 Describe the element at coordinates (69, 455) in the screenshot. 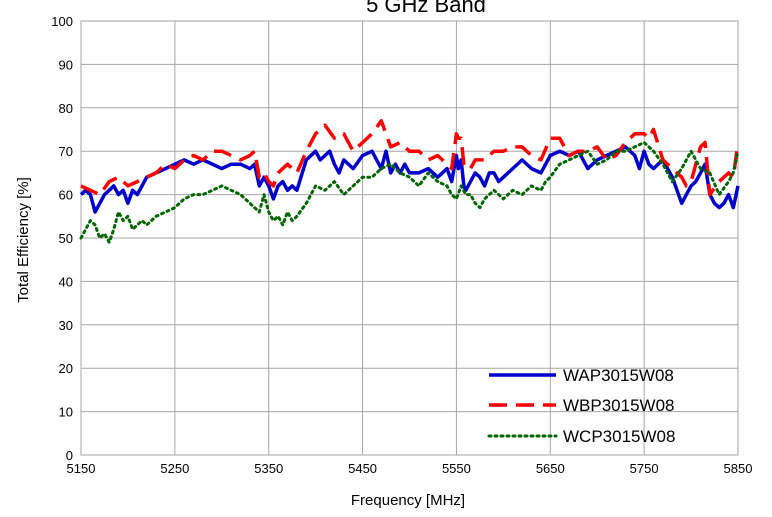

I see `y-tick-label: 0` at that location.